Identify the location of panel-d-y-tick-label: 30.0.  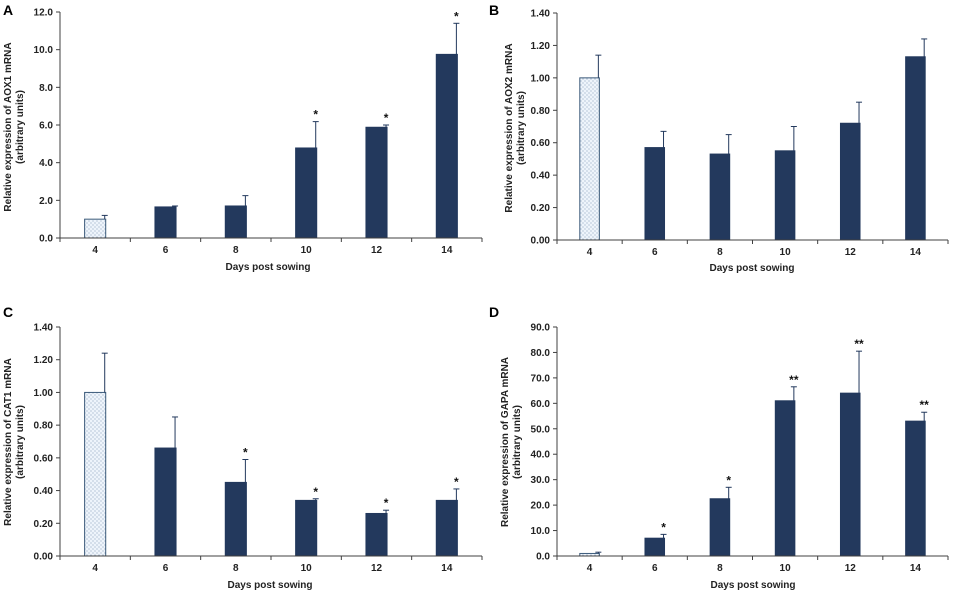
(541, 480).